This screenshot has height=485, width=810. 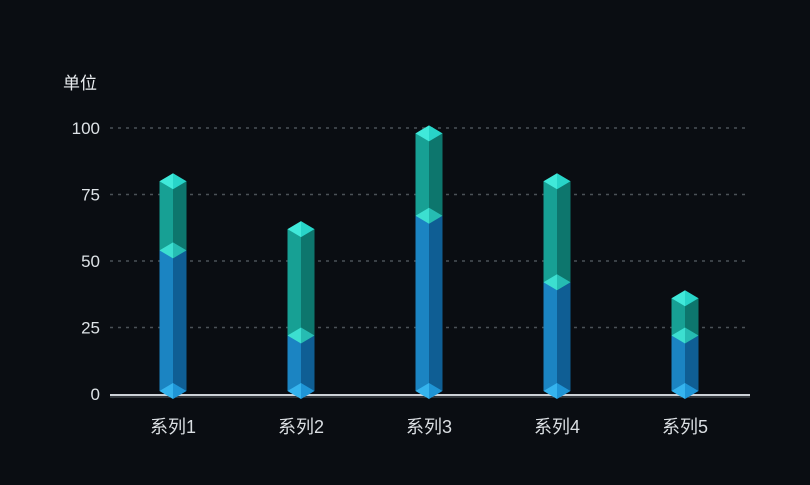 What do you see at coordinates (86, 128) in the screenshot?
I see `y-tick-label-100: 100` at bounding box center [86, 128].